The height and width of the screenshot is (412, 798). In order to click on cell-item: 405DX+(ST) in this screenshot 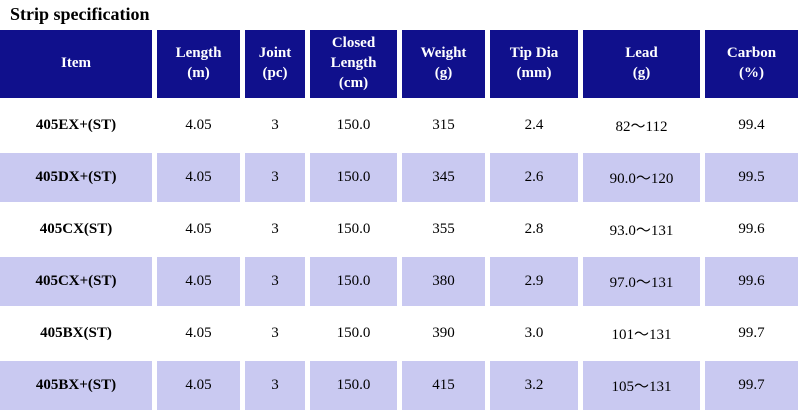, I will do `click(76, 177)`.